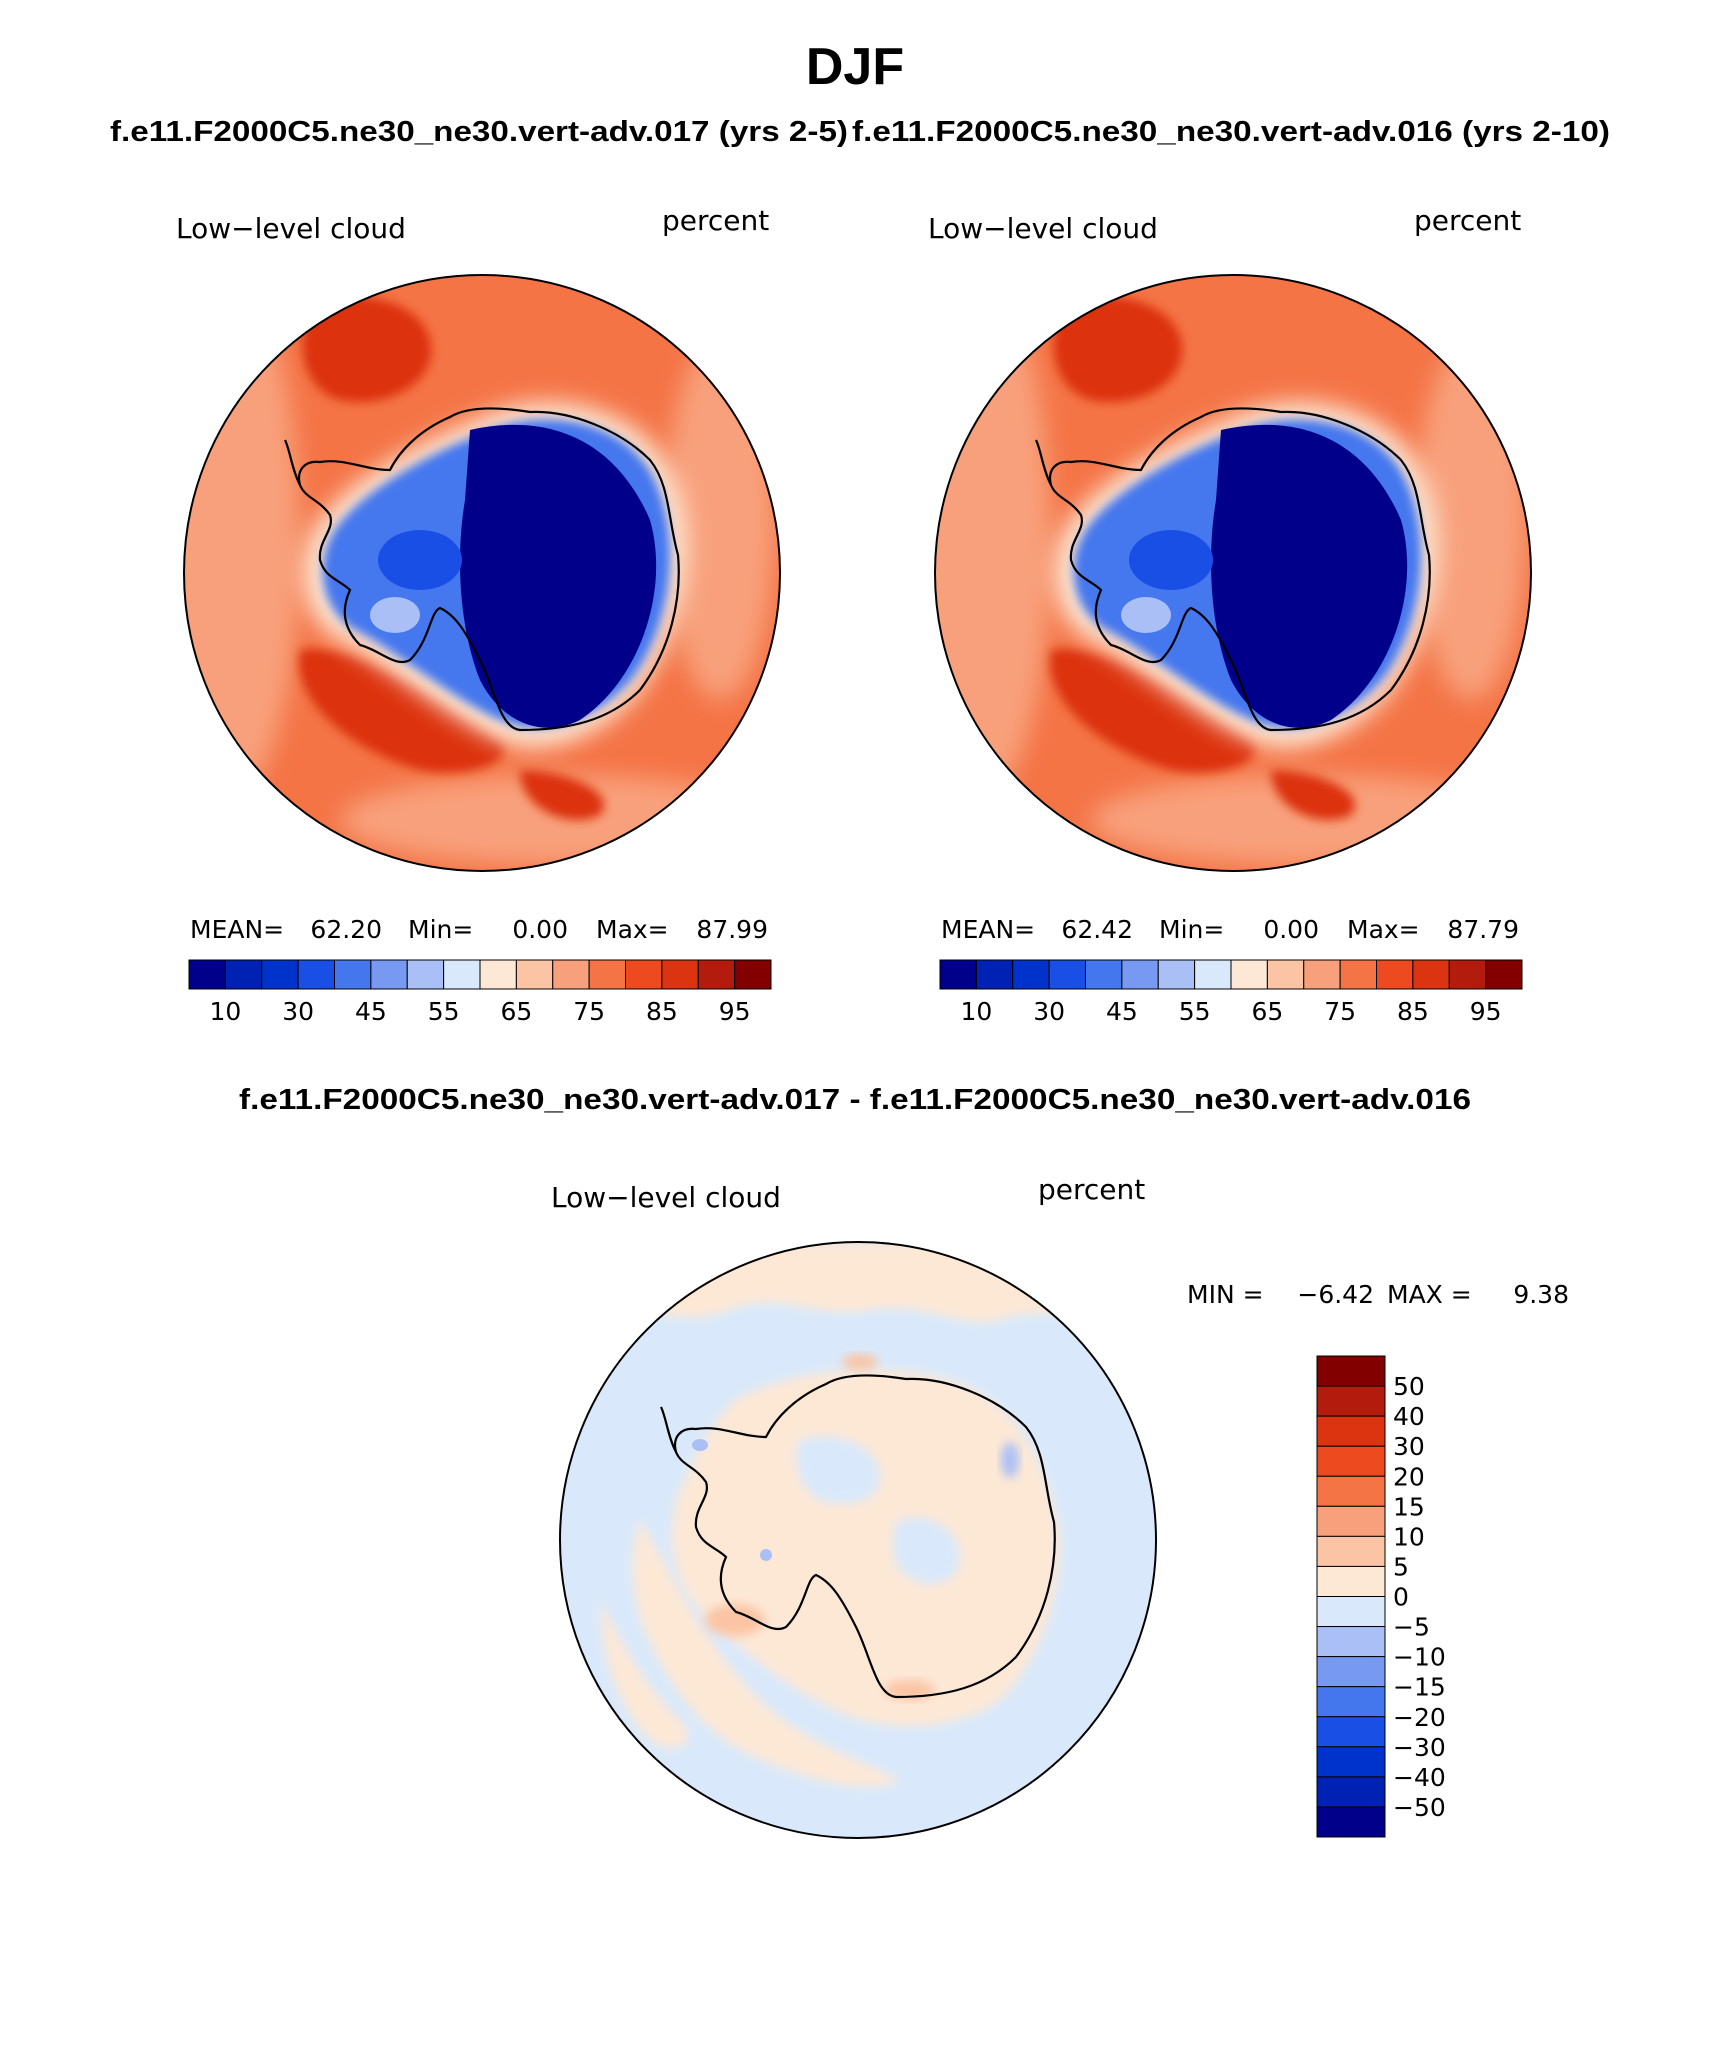 The image size is (1710, 2061). What do you see at coordinates (1541, 1294) in the screenshot?
I see `max-value: 9.38` at bounding box center [1541, 1294].